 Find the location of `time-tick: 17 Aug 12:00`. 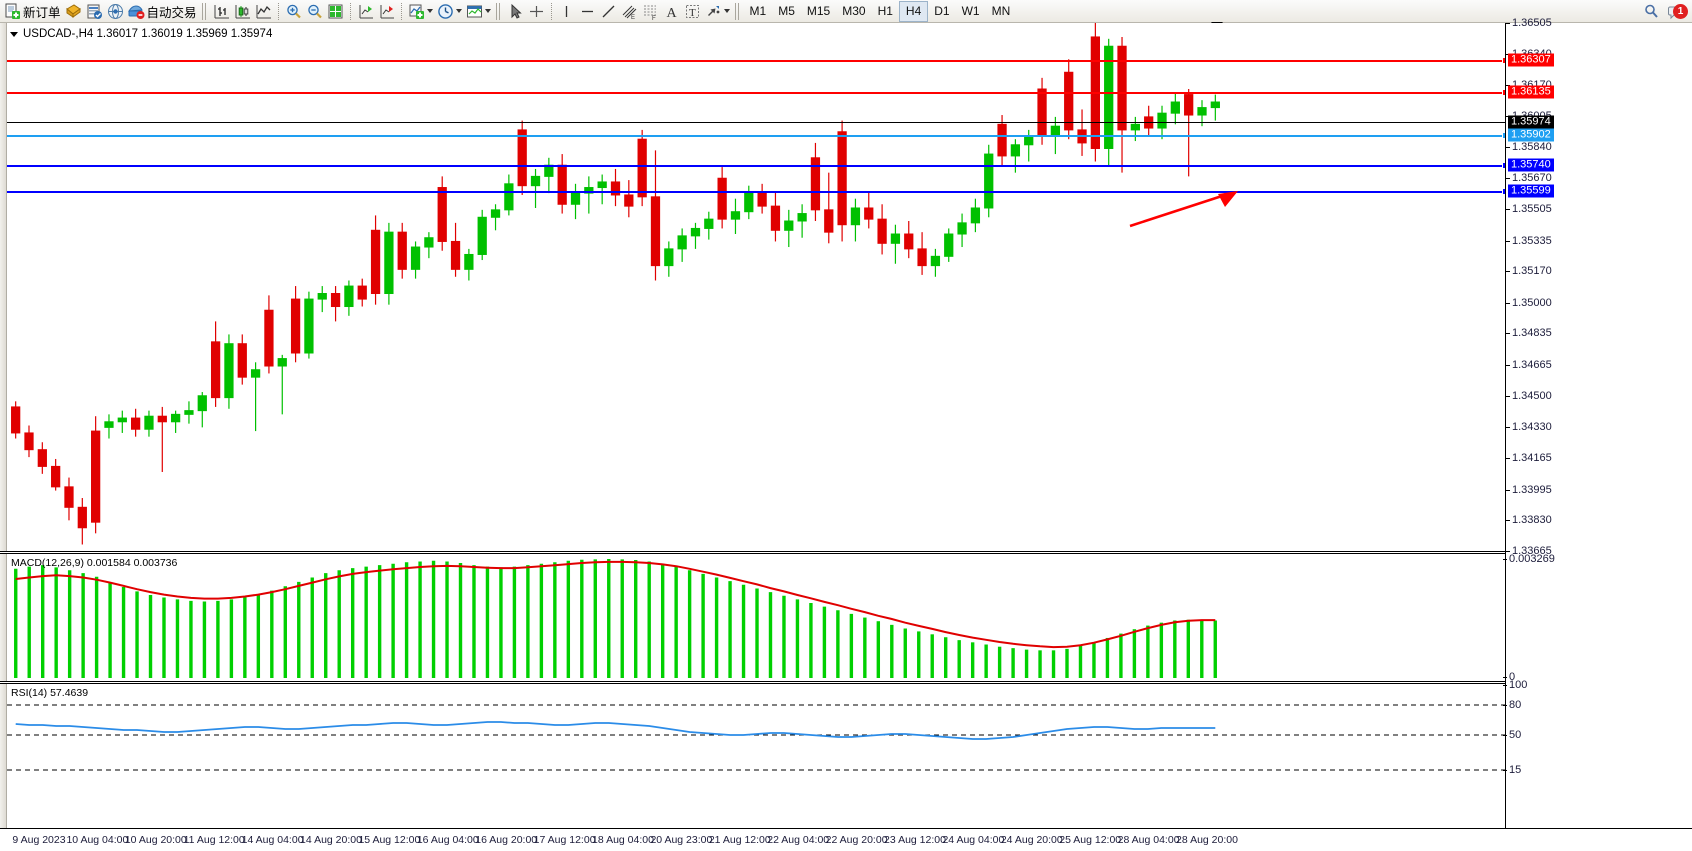

time-tick: 17 Aug 12:00 is located at coordinates (564, 840).